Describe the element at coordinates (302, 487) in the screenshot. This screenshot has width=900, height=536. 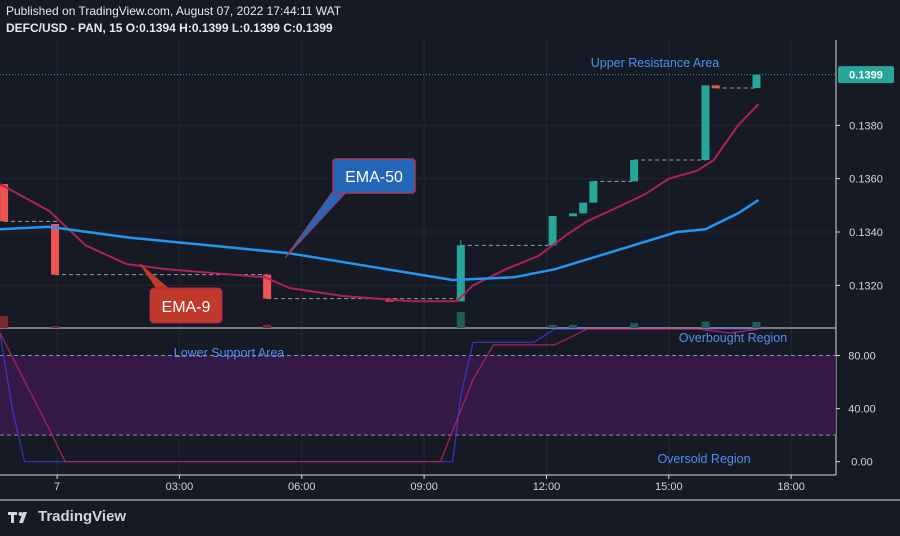
I see `time-tick-label: 06:00` at that location.